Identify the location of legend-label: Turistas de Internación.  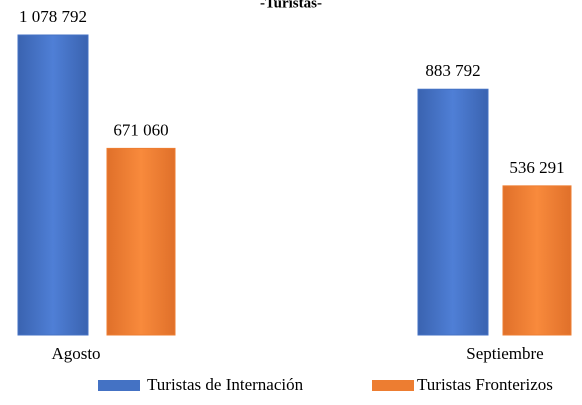
(225, 384).